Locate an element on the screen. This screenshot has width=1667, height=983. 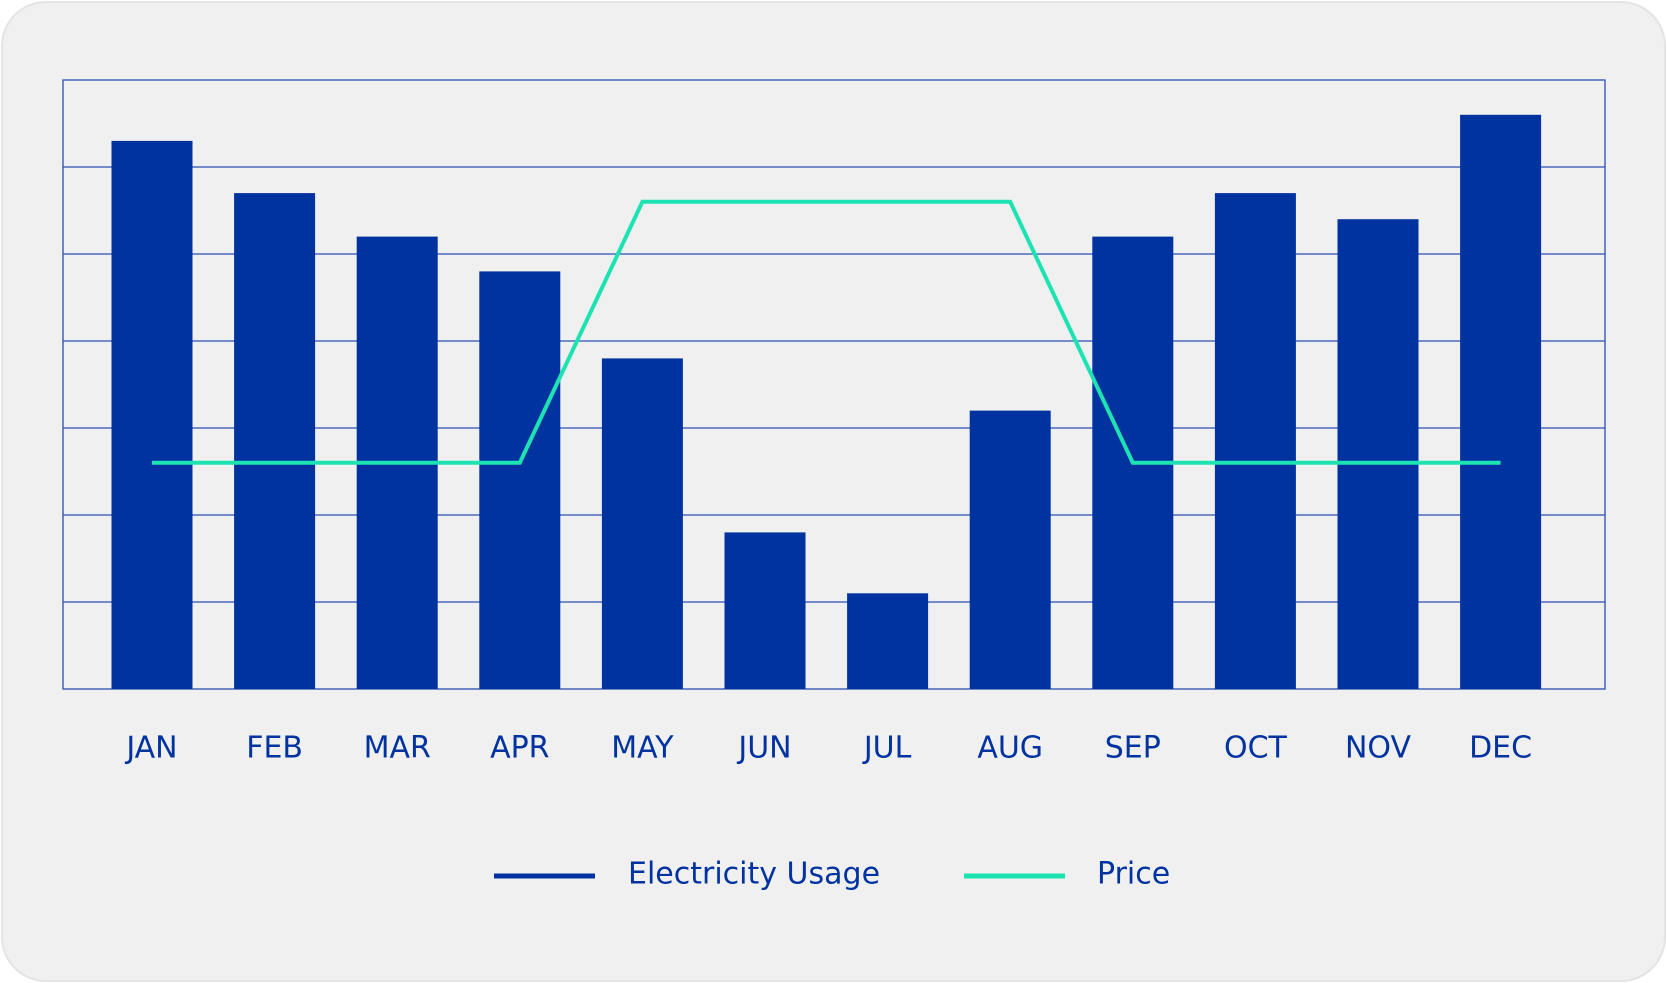
legend-label: Electricity Usage is located at coordinates (754, 874).